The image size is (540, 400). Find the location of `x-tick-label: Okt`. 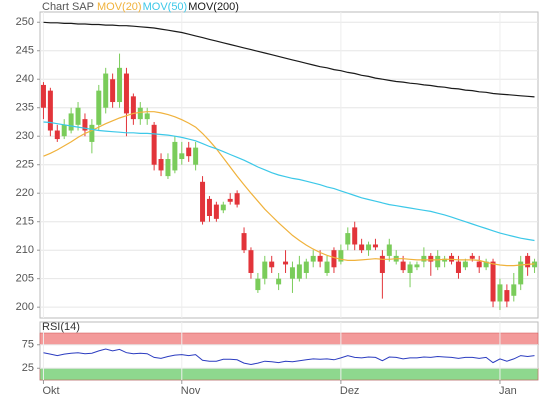

x-tick-label: Okt is located at coordinates (50, 391).